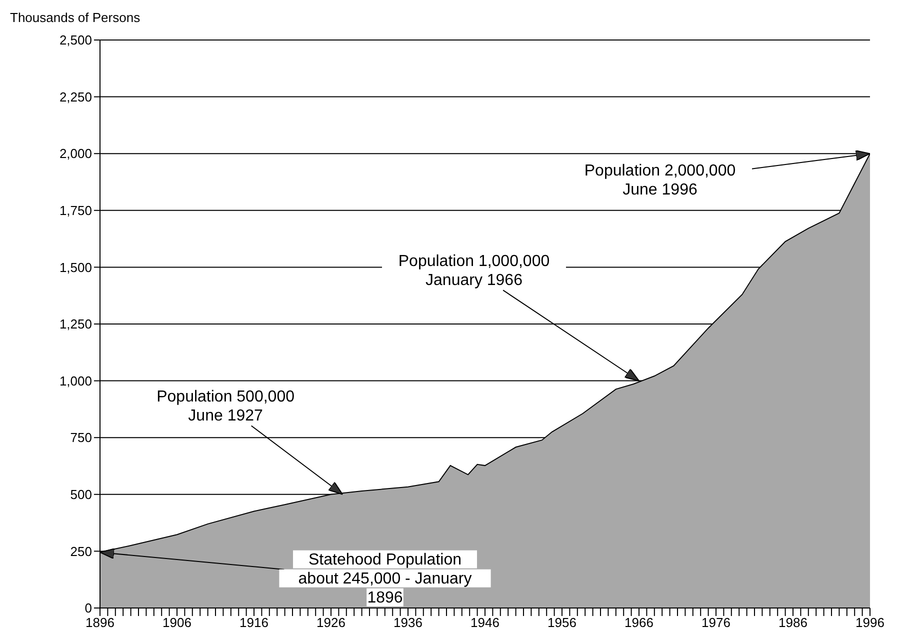 The height and width of the screenshot is (639, 908). What do you see at coordinates (474, 270) in the screenshot?
I see `annotation: Population 1,000,000 January 1966` at bounding box center [474, 270].